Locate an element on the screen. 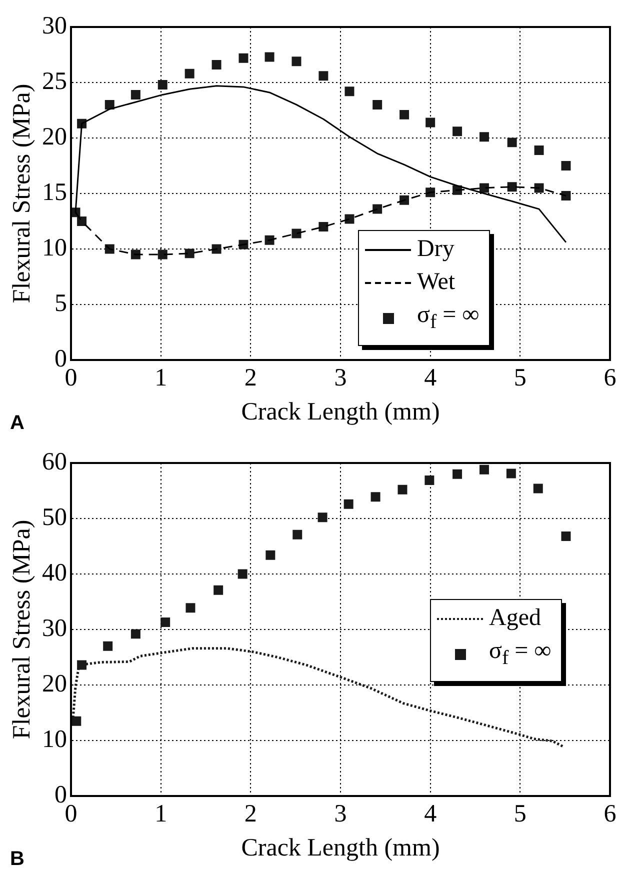 This screenshot has height=893, width=632. y-tick-label: 15 is located at coordinates (54, 192).